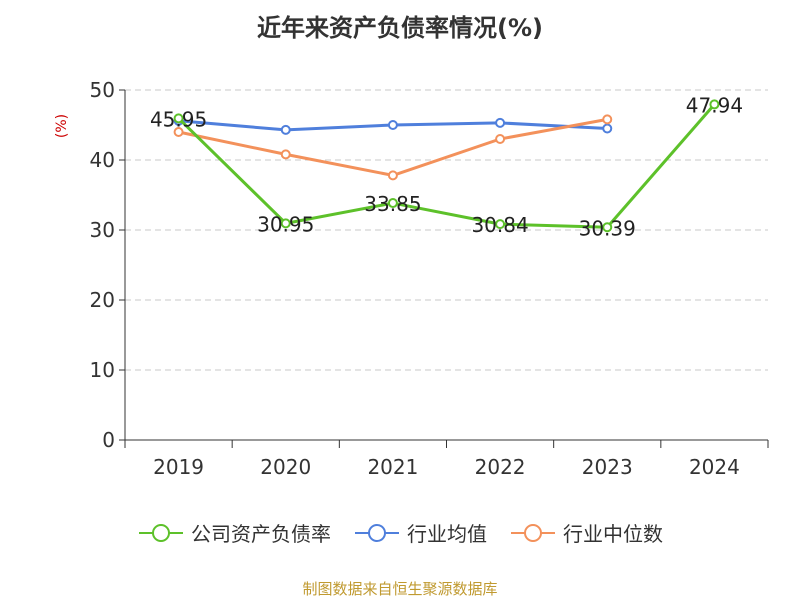 This screenshot has height=600, width=800. What do you see at coordinates (161, 532) in the screenshot?
I see `legend-marker-company` at bounding box center [161, 532].